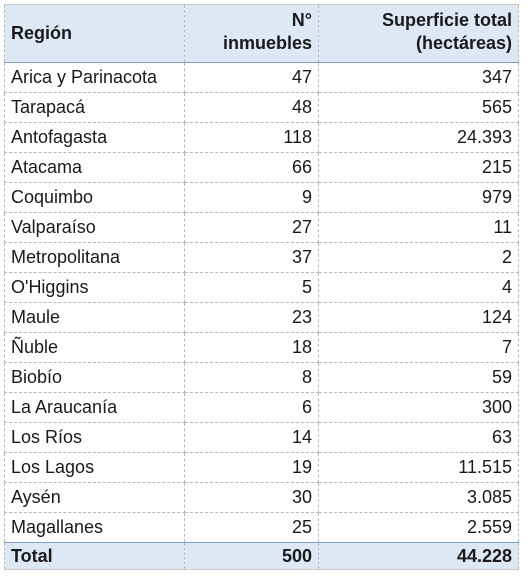 This screenshot has width=530, height=586. I want to click on region-cell: Arica y Parinacota, so click(94, 77).